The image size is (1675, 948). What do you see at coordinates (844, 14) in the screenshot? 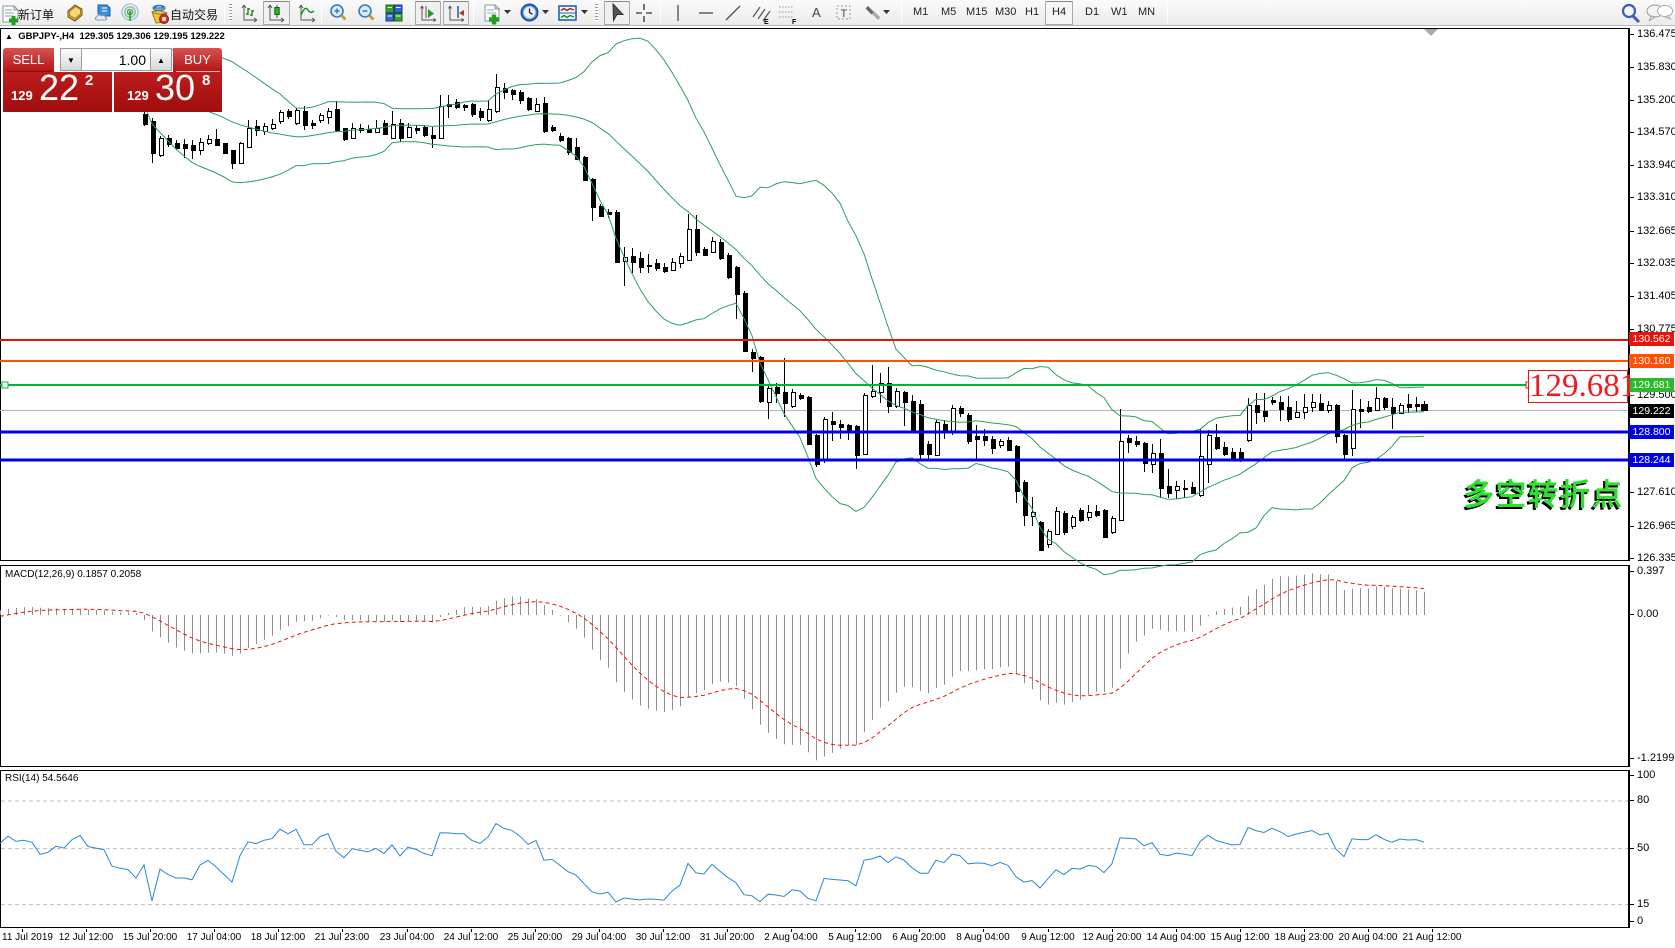
I see `svg-text: T` at bounding box center [844, 14].